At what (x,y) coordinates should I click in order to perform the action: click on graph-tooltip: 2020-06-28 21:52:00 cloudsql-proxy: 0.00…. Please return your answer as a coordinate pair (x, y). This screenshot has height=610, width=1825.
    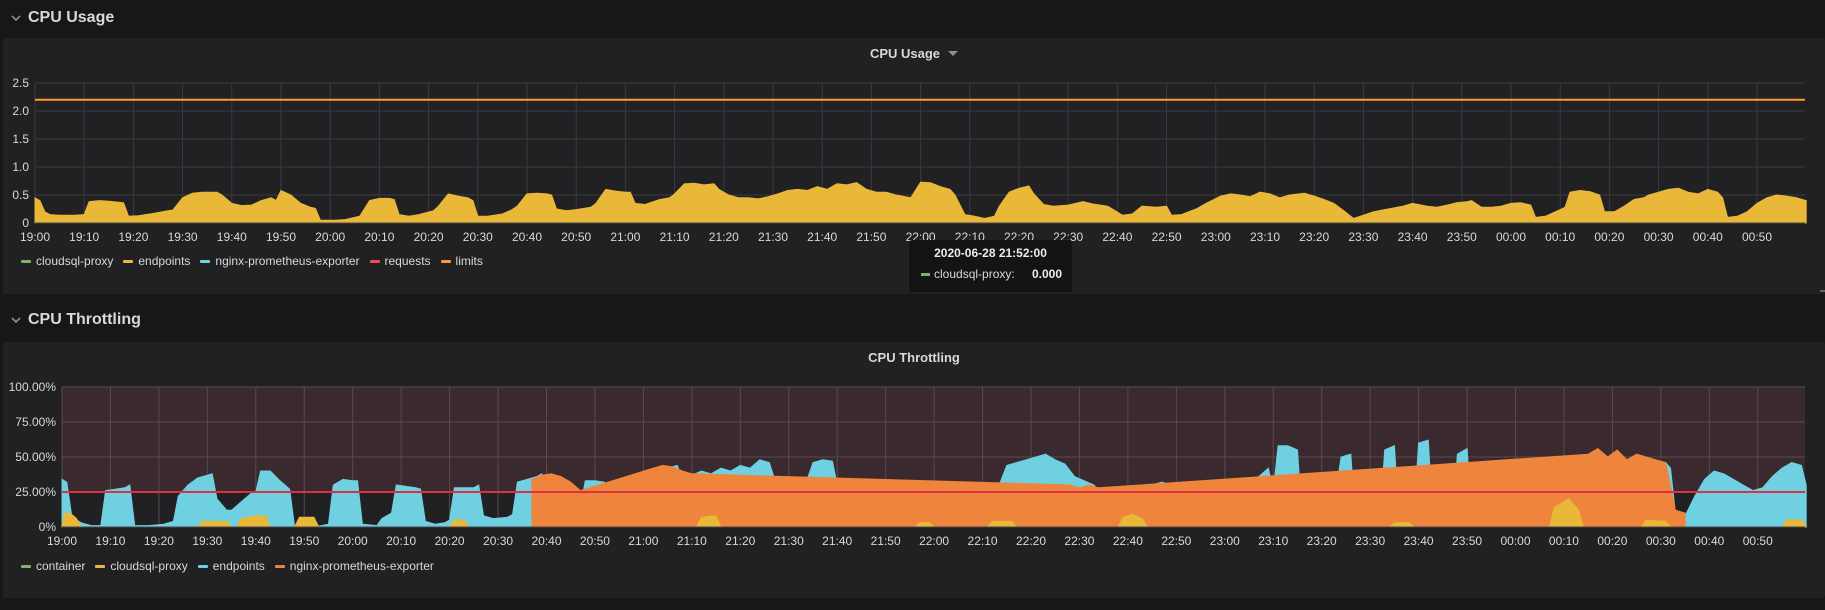
    Looking at the image, I should click on (990, 266).